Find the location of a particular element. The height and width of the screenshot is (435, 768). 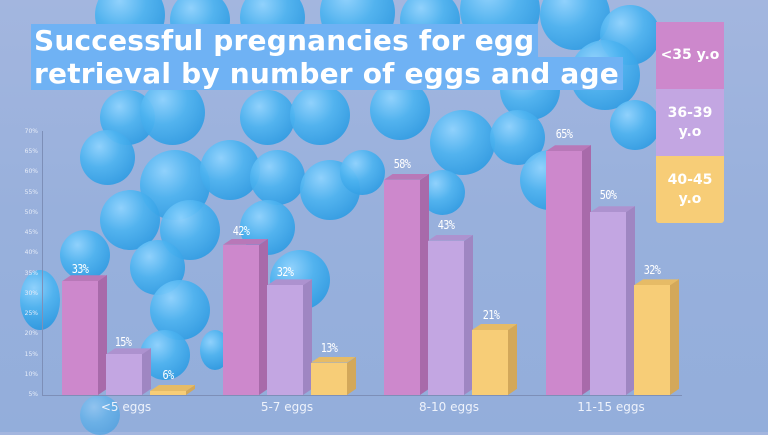

y-tick: 70% is located at coordinates (31, 131).